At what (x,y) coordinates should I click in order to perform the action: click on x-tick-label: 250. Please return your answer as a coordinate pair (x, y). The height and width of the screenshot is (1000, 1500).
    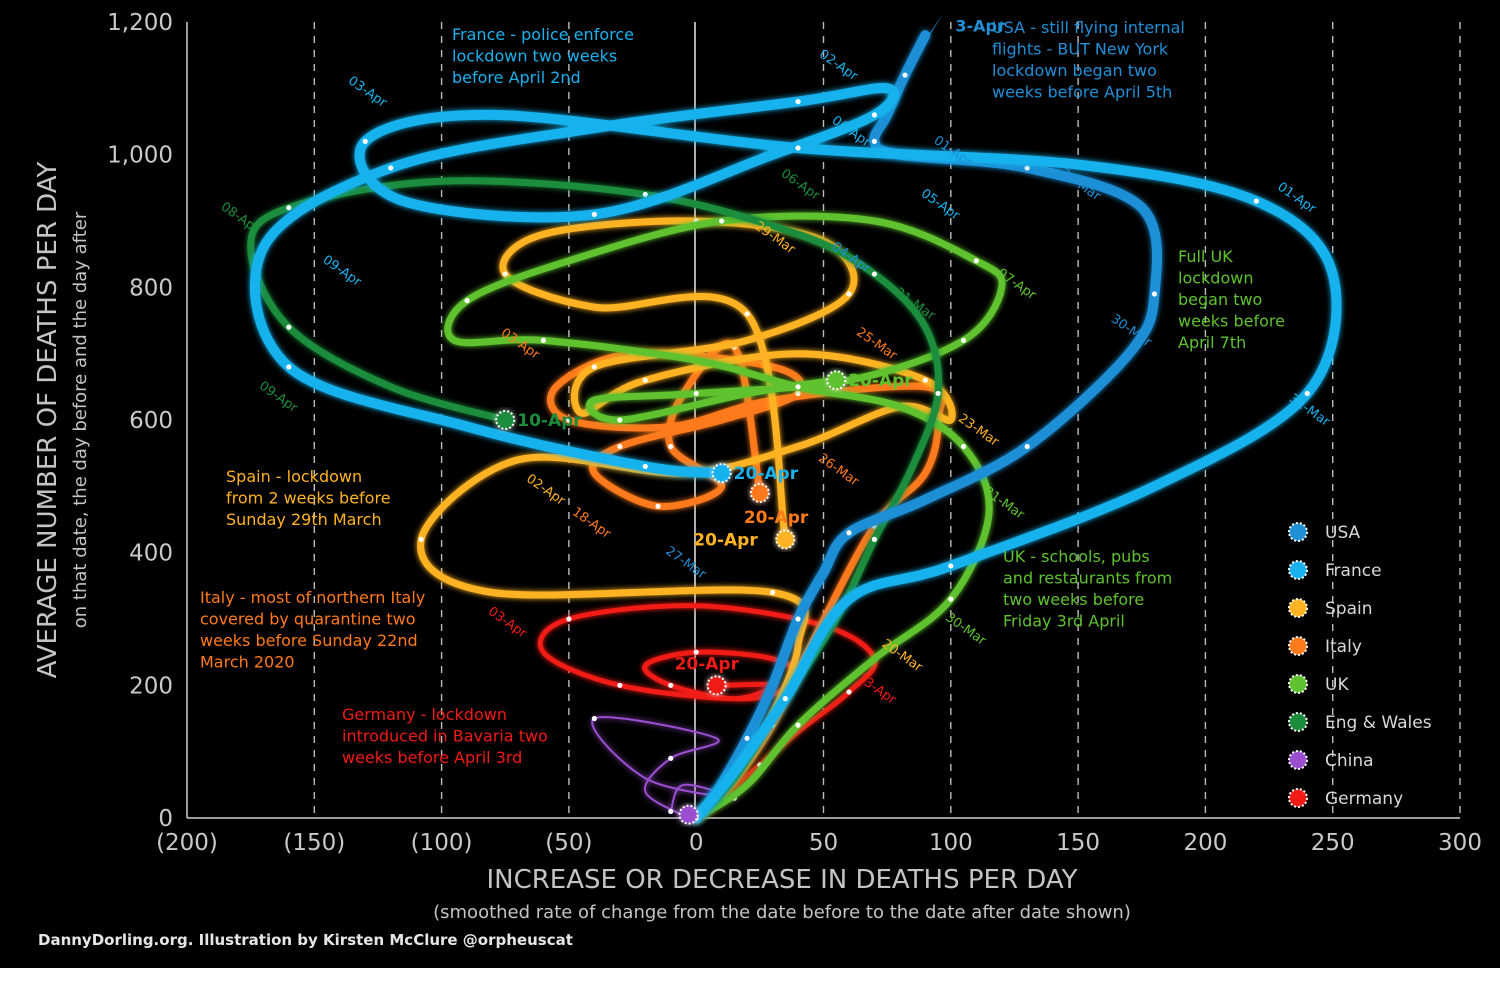
    Looking at the image, I should click on (1333, 843).